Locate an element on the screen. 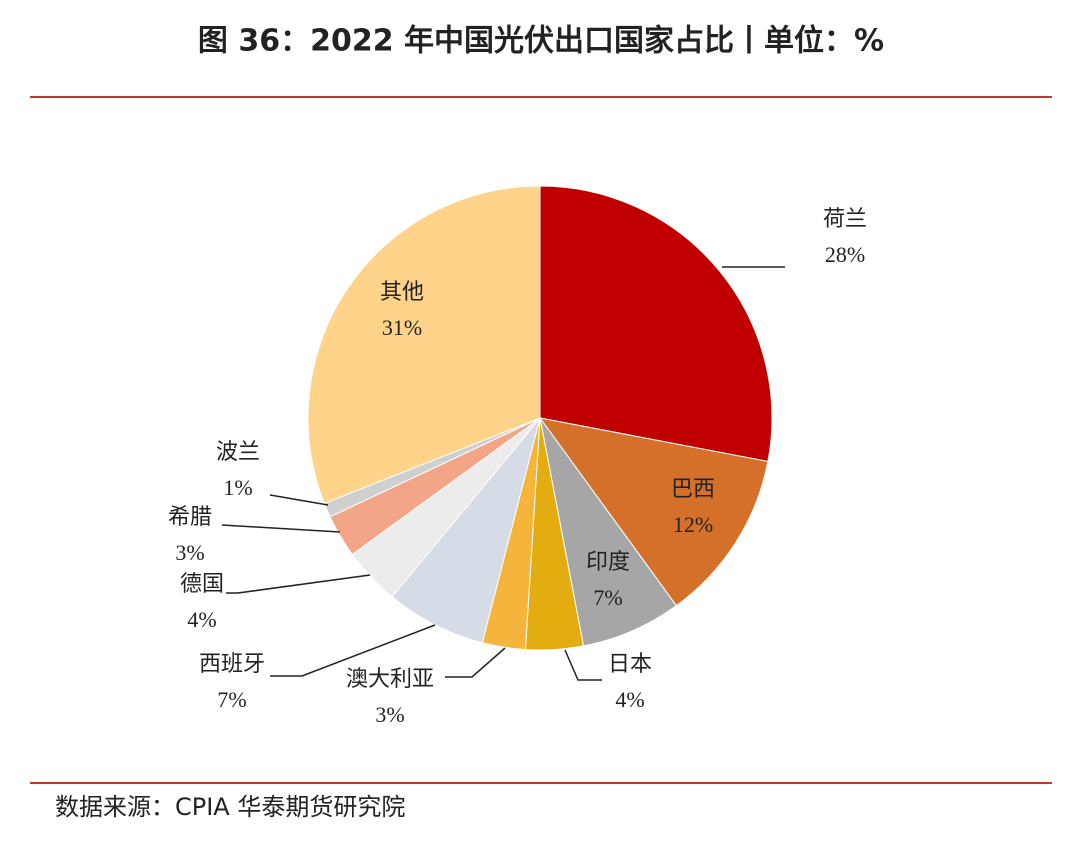 This screenshot has height=844, width=1082. slice-label: 印度 is located at coordinates (608, 562).